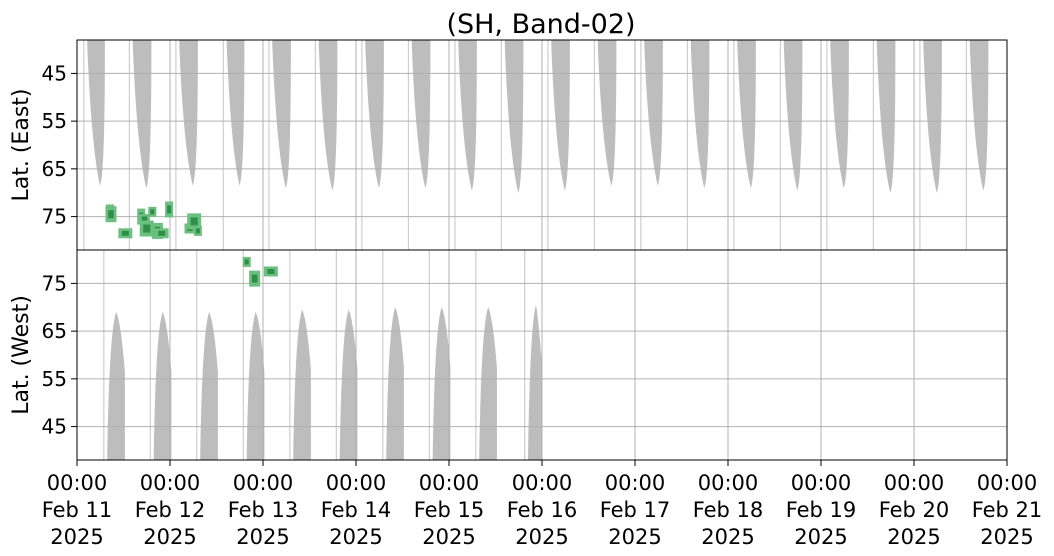  What do you see at coordinates (449, 510) in the screenshot?
I see `x-tick-label: Feb 15` at bounding box center [449, 510].